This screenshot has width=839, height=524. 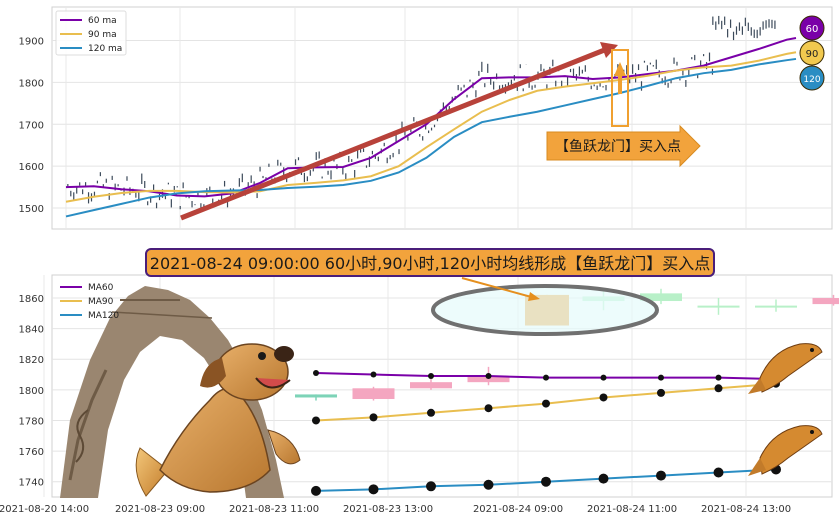 What do you see at coordinates (31, 421) in the screenshot?
I see `bottom-ytick-label: 1780` at bounding box center [31, 421].